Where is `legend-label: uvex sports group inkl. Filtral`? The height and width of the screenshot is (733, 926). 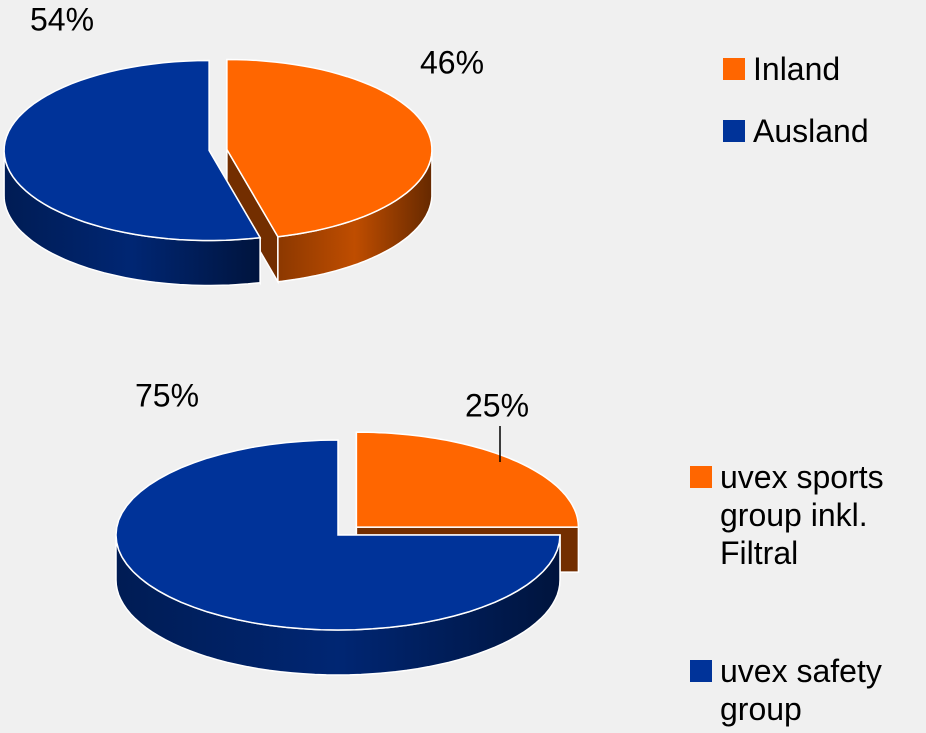 legend-label: uvex sports group inkl. Filtral is located at coordinates (802, 515).